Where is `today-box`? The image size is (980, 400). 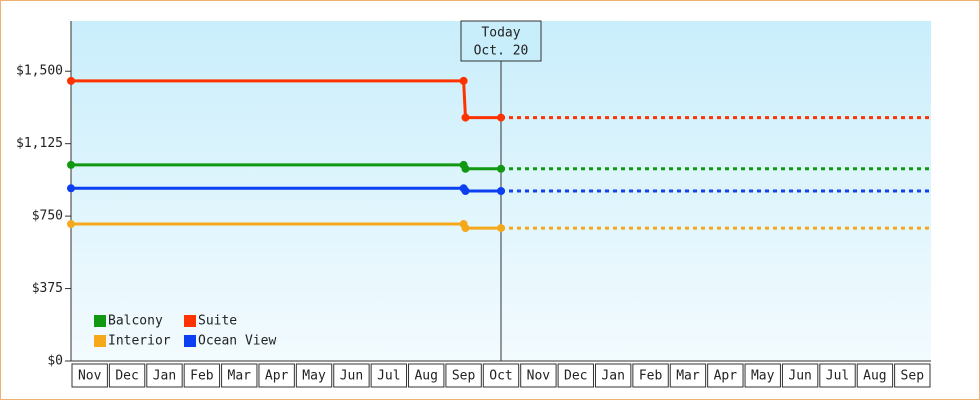 today-box is located at coordinates (501, 41).